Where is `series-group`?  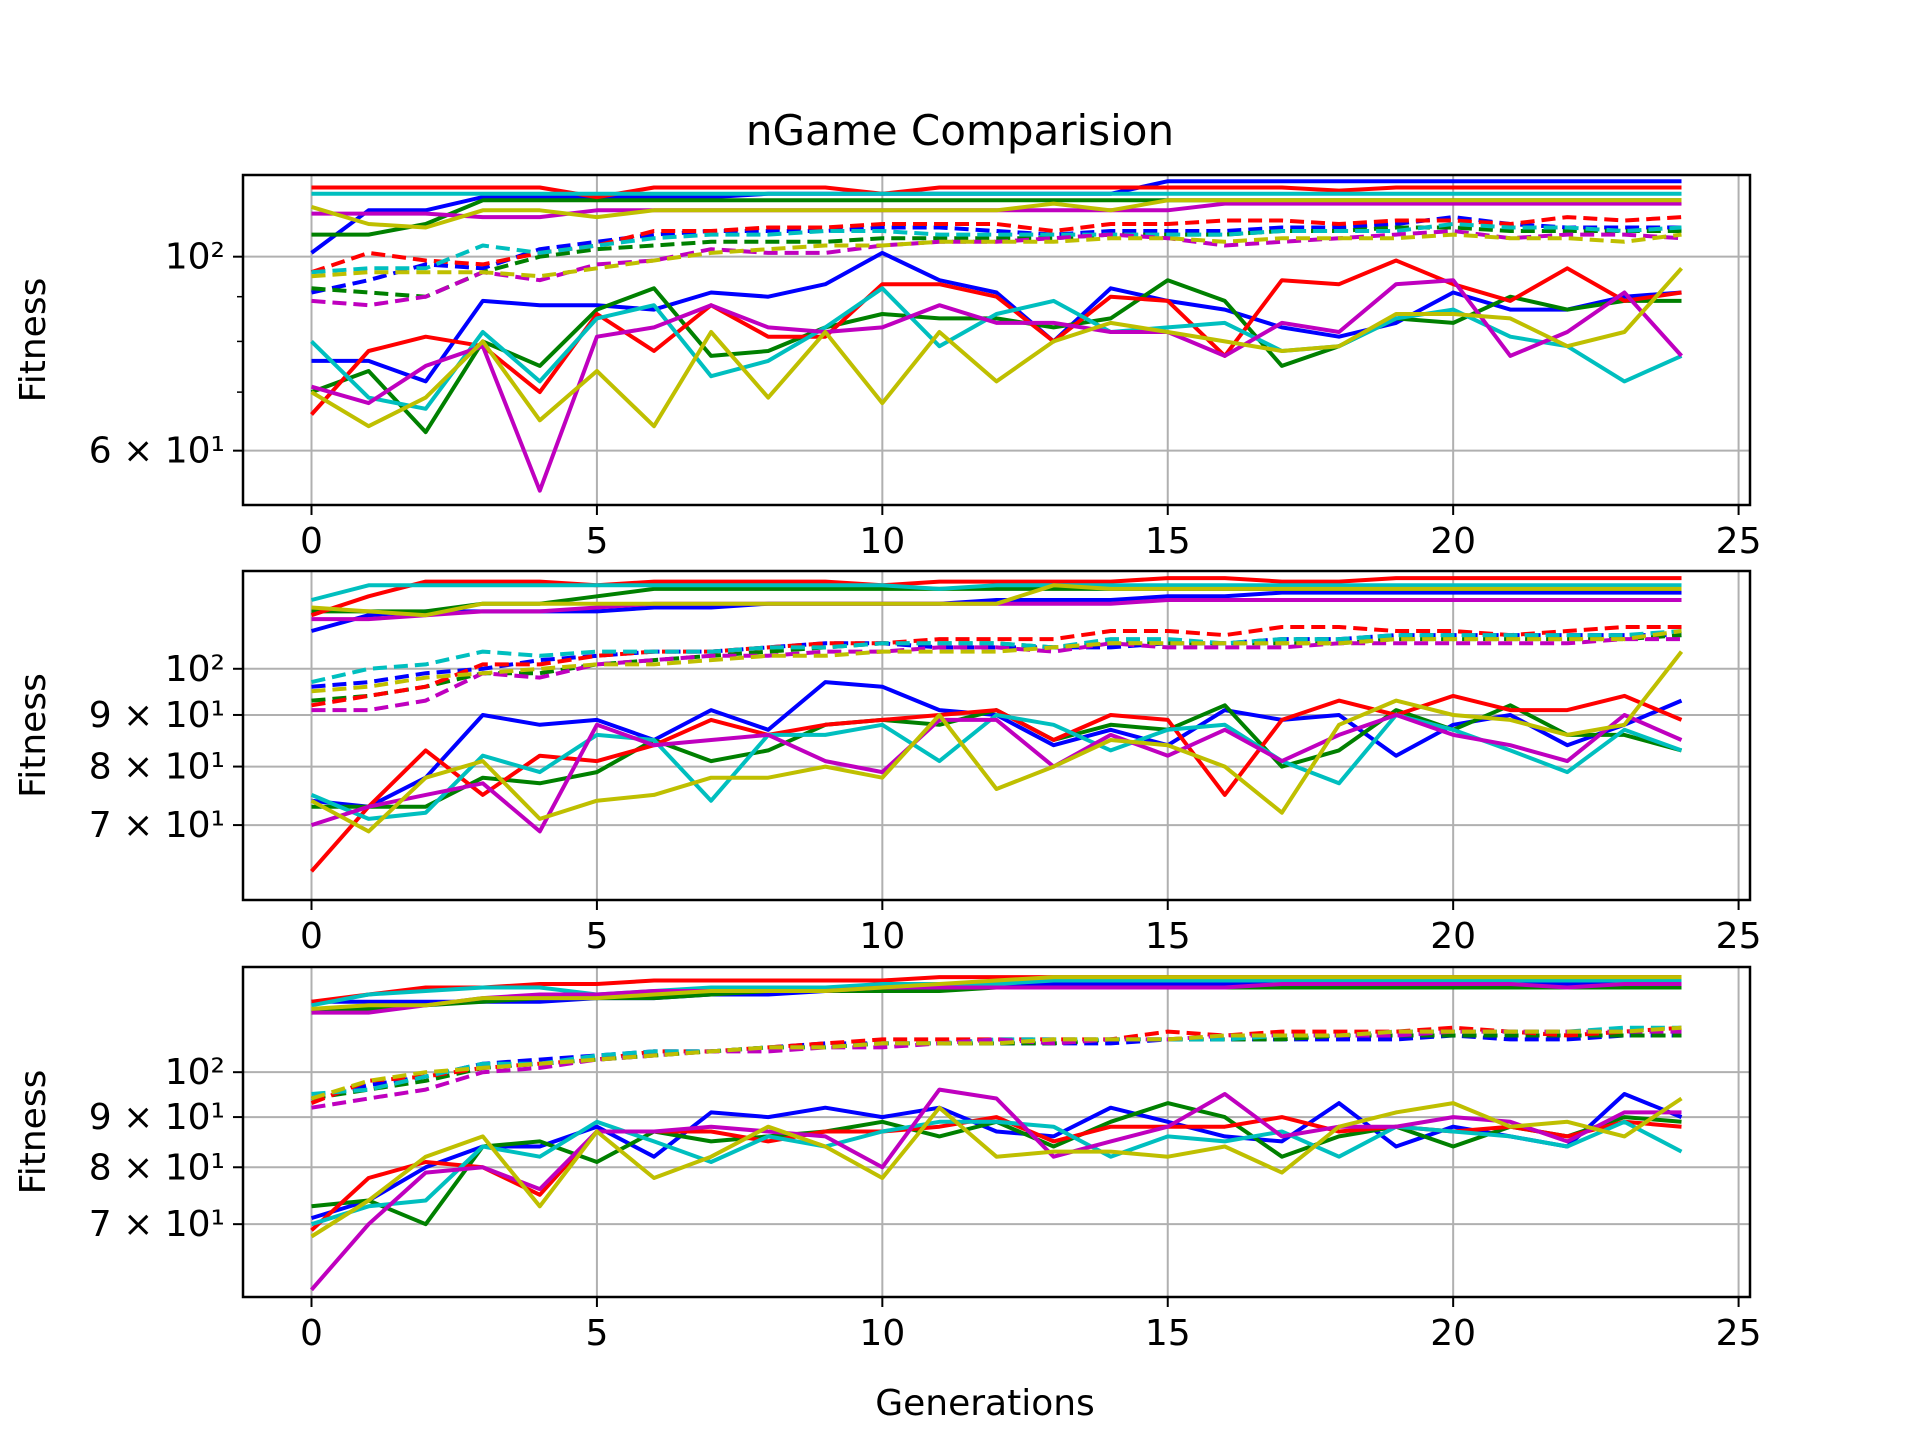 series-group is located at coordinates (997, 724).